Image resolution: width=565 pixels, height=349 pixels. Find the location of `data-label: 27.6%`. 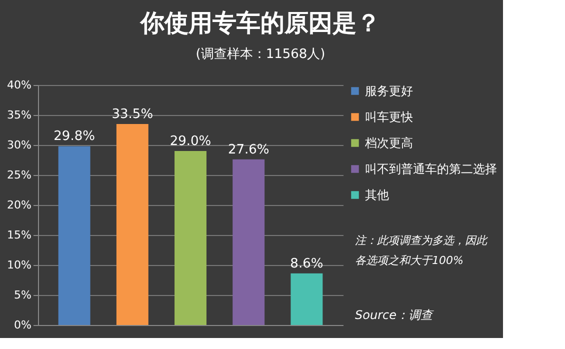

data-label: 27.6% is located at coordinates (249, 150).